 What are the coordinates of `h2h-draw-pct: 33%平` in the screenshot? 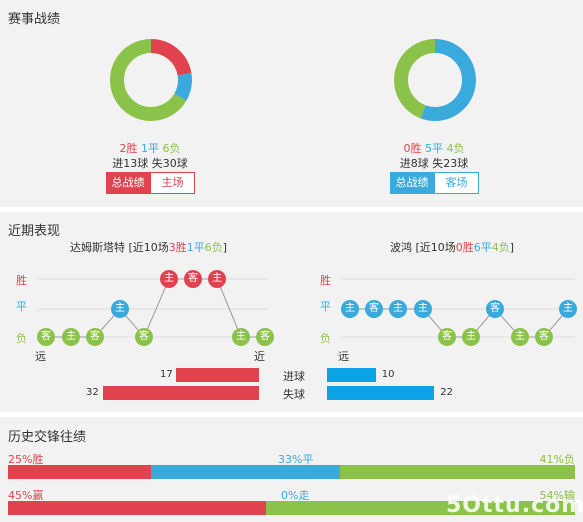 It's located at (296, 459).